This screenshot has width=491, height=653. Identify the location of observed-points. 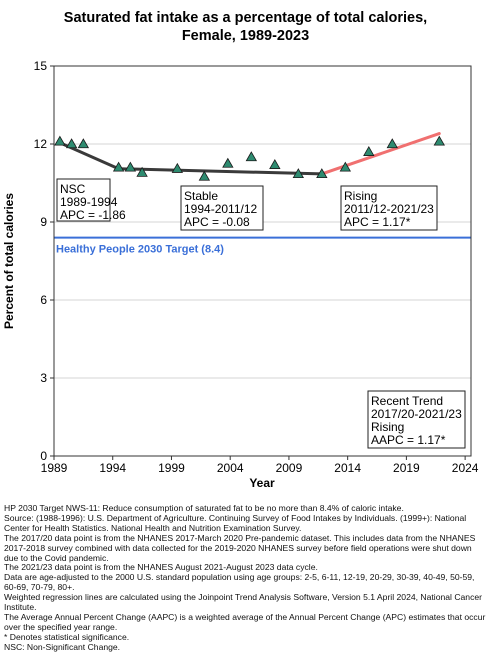
(249, 158).